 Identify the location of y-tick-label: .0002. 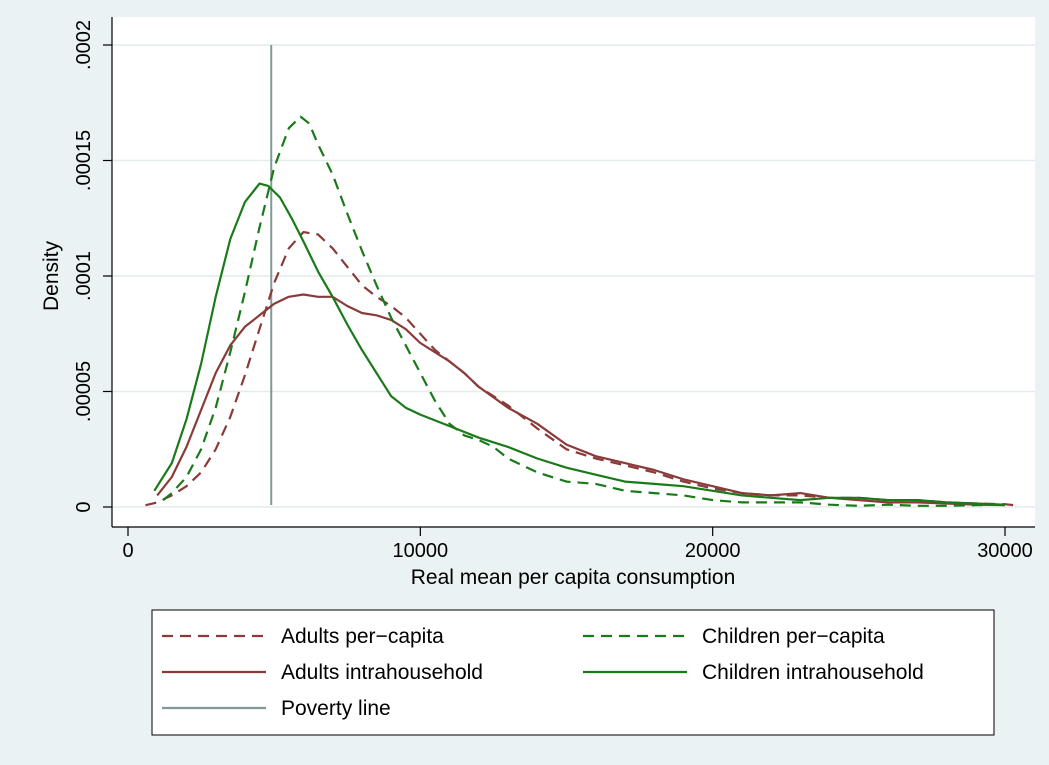
(84, 45).